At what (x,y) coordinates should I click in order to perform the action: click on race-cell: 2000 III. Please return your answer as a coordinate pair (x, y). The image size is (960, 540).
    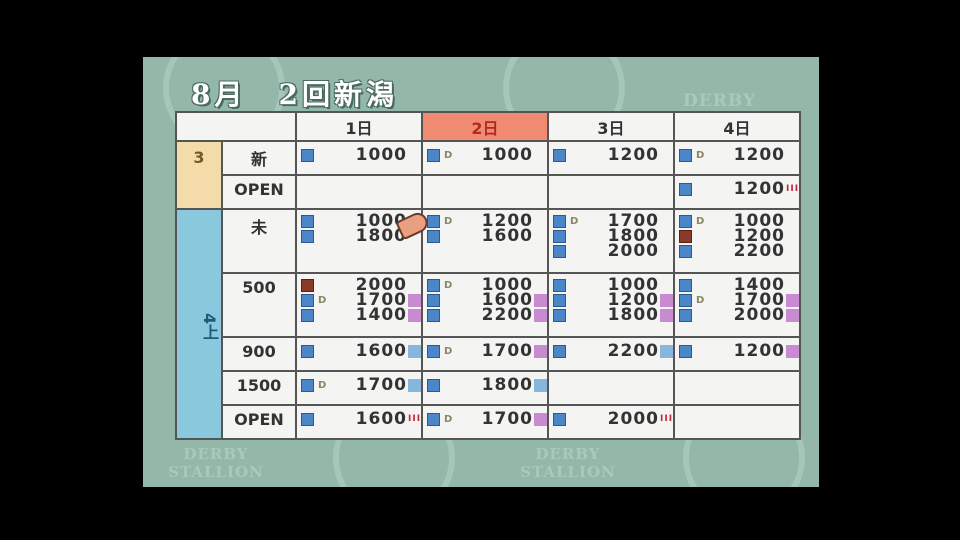
    Looking at the image, I should click on (611, 422).